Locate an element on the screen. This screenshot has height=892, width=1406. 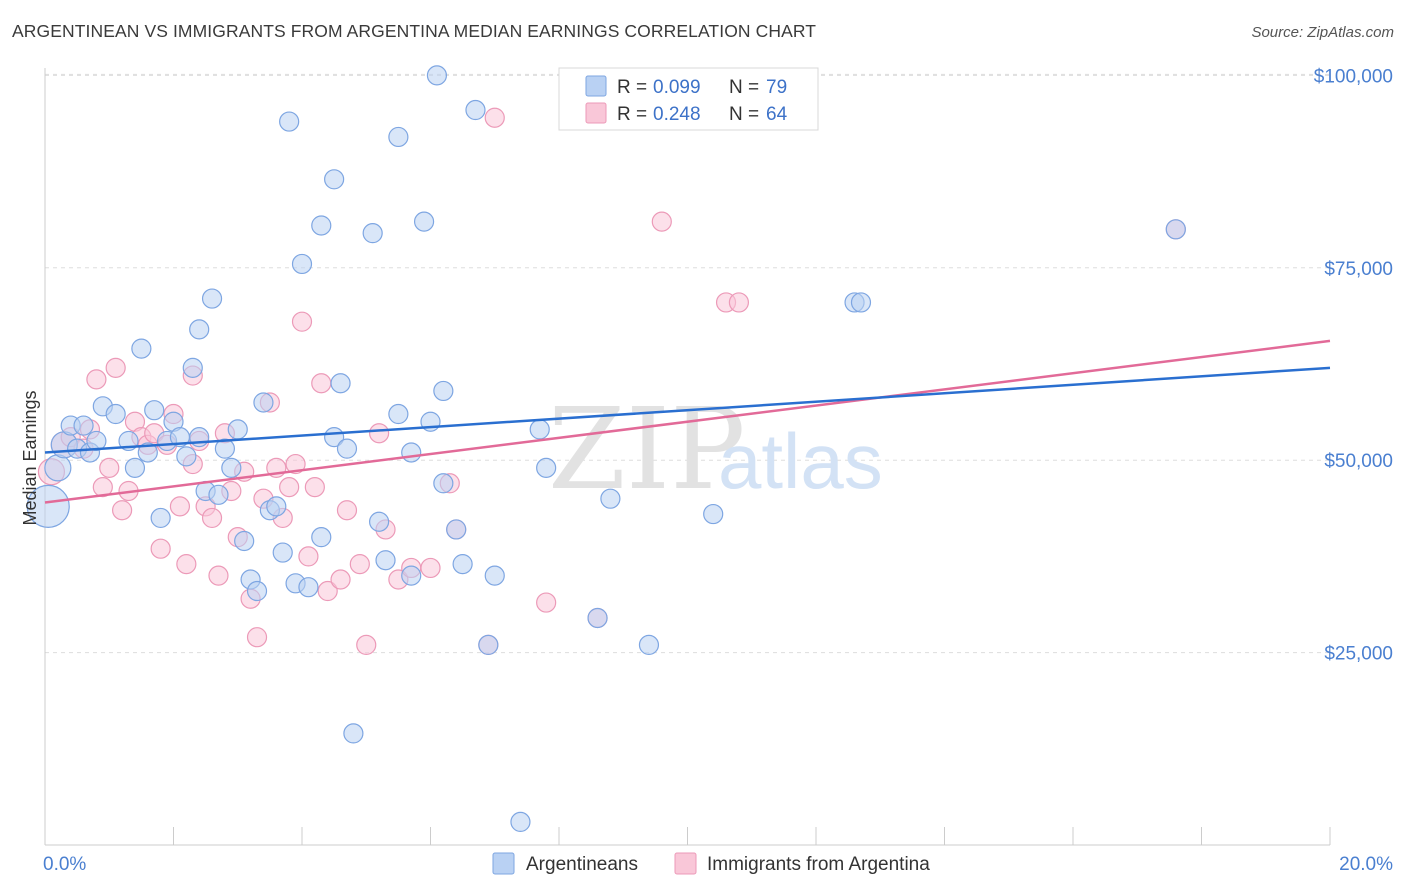
y-tick-label: $100,000 is located at coordinates (1353, 76).